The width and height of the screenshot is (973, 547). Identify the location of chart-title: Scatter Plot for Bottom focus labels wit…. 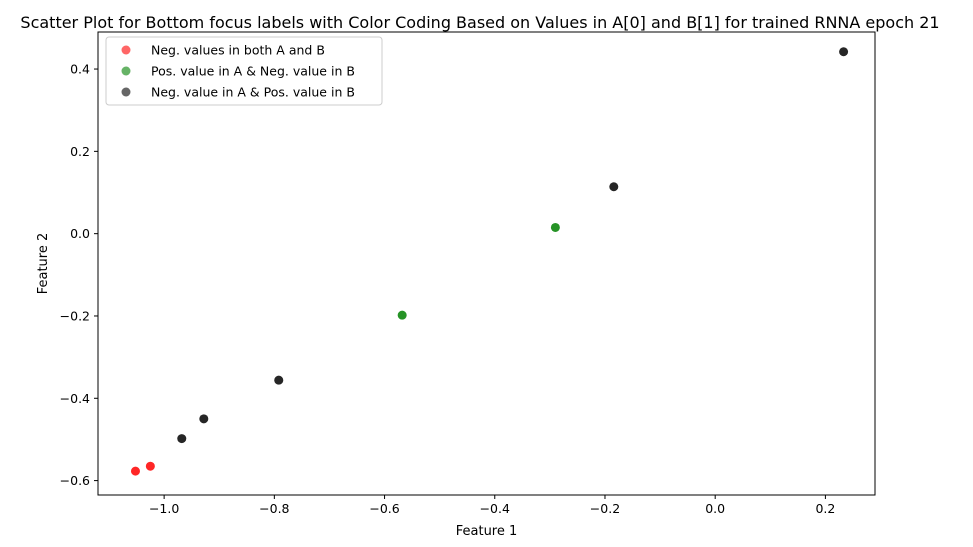
(479, 22).